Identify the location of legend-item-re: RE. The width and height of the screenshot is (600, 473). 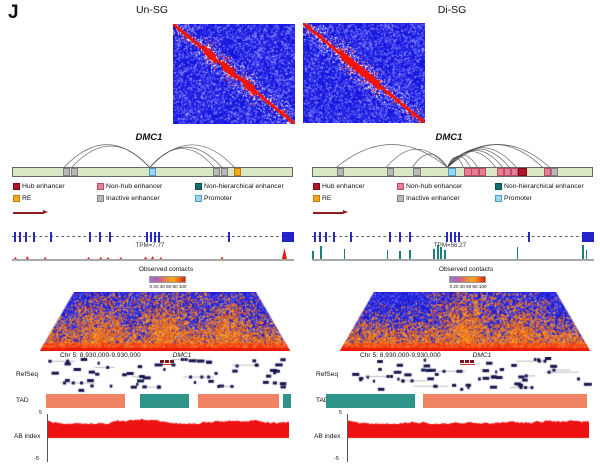
(322, 198).